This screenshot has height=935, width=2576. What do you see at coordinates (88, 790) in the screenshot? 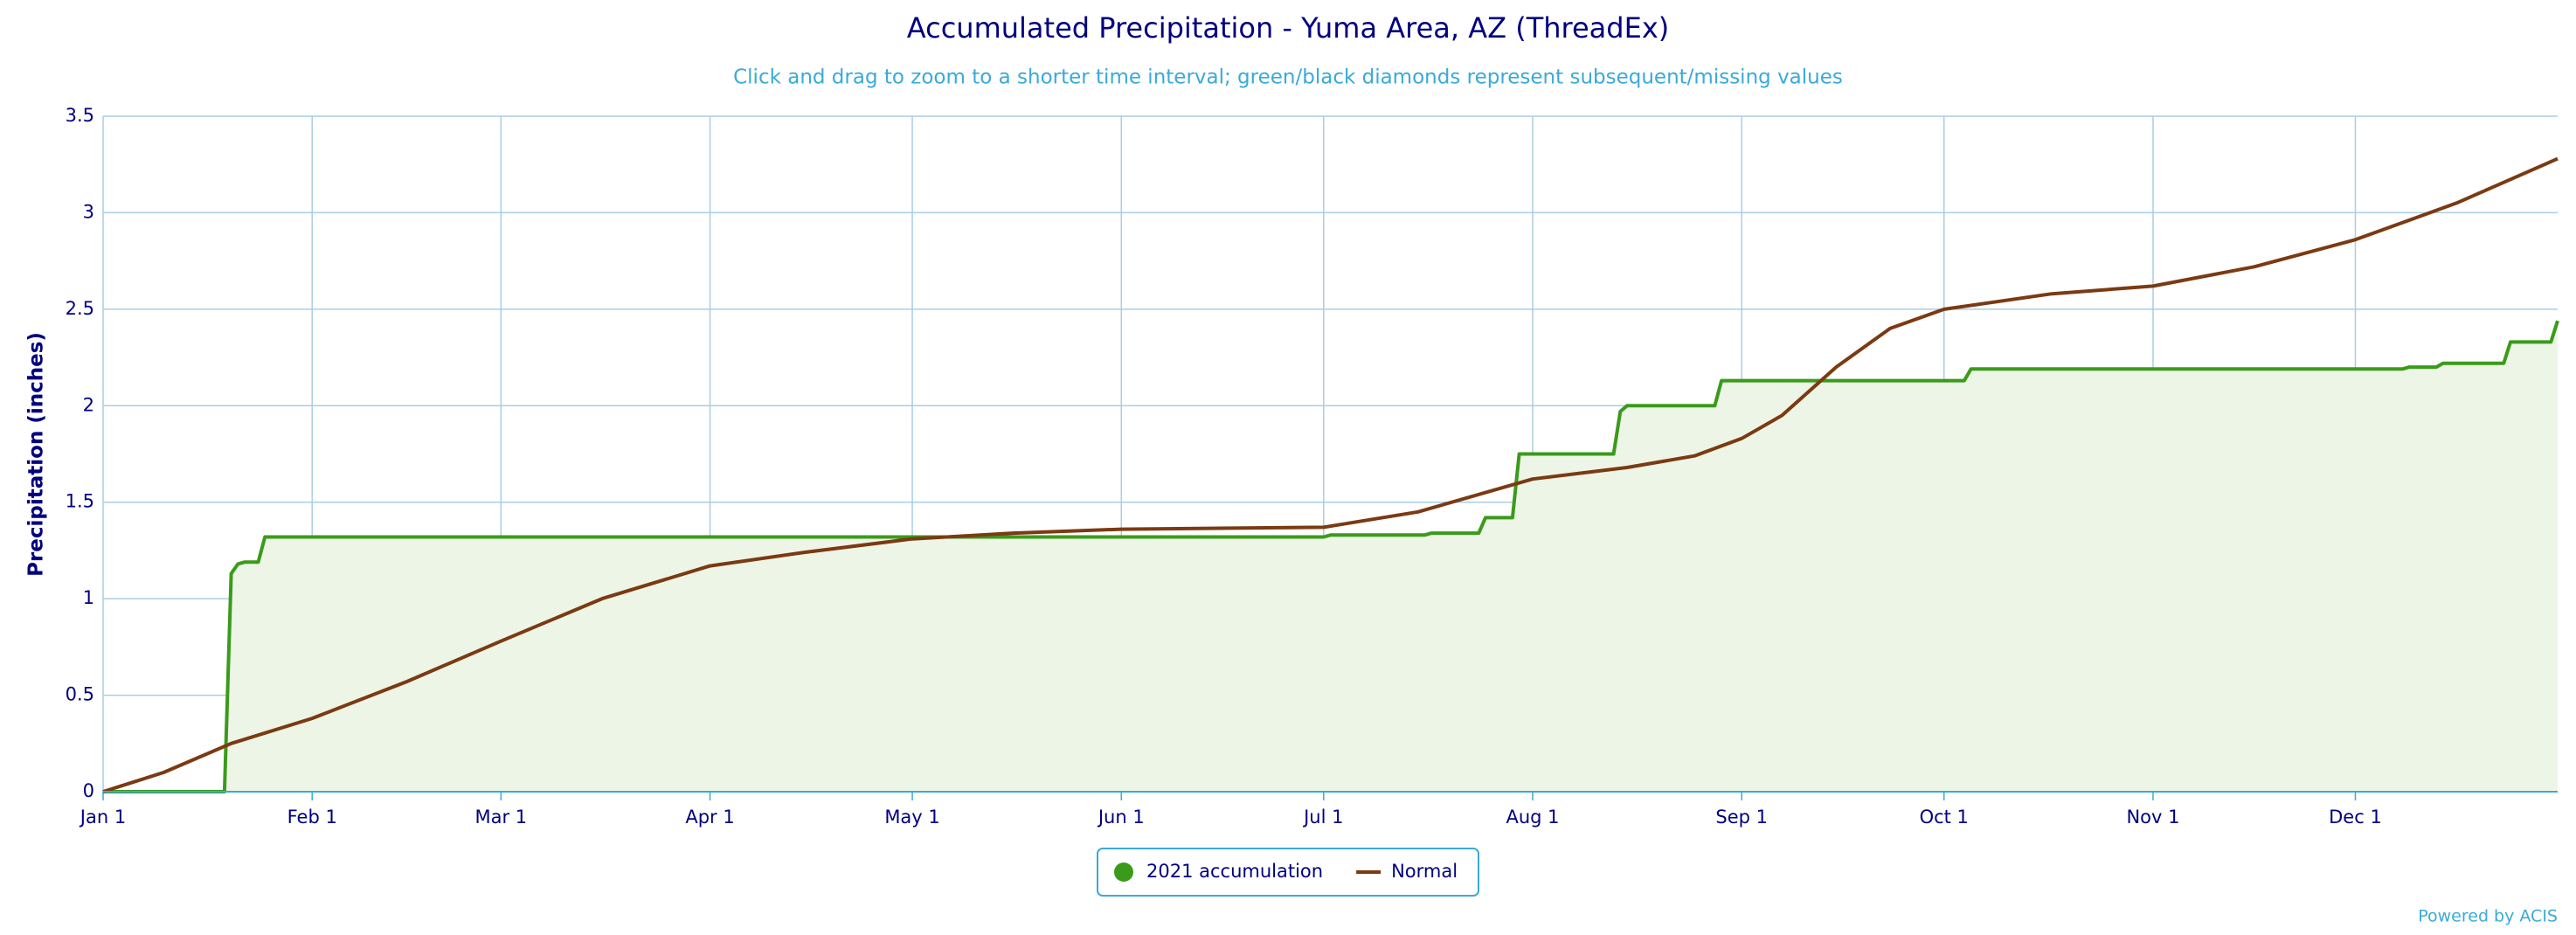
I see `y-tick-label: 0` at bounding box center [88, 790].